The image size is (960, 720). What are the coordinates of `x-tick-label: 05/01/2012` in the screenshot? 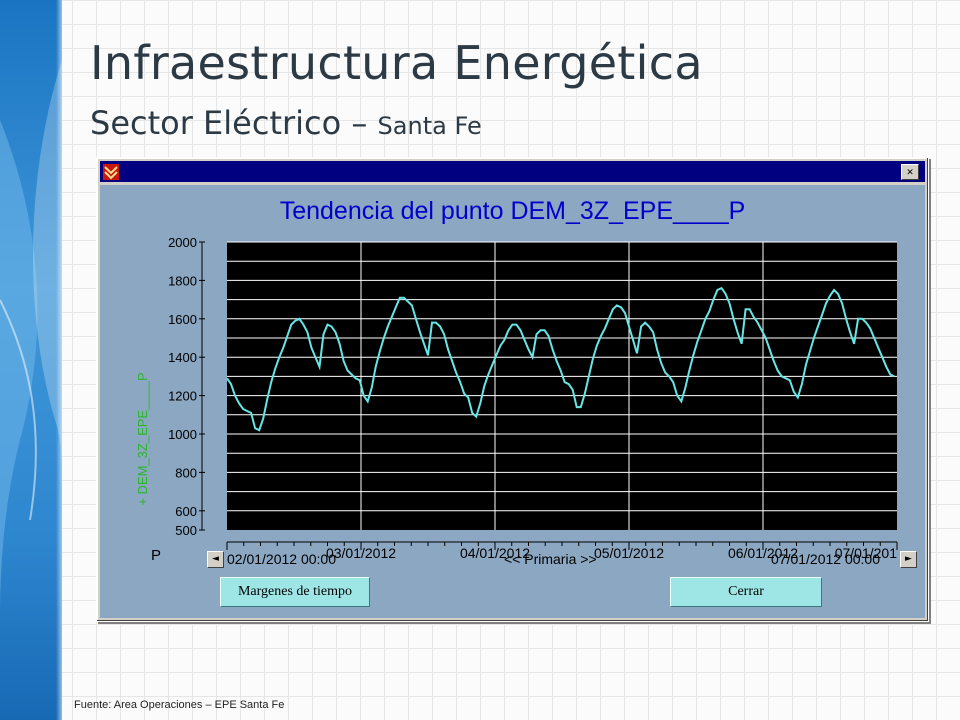 It's located at (629, 553).